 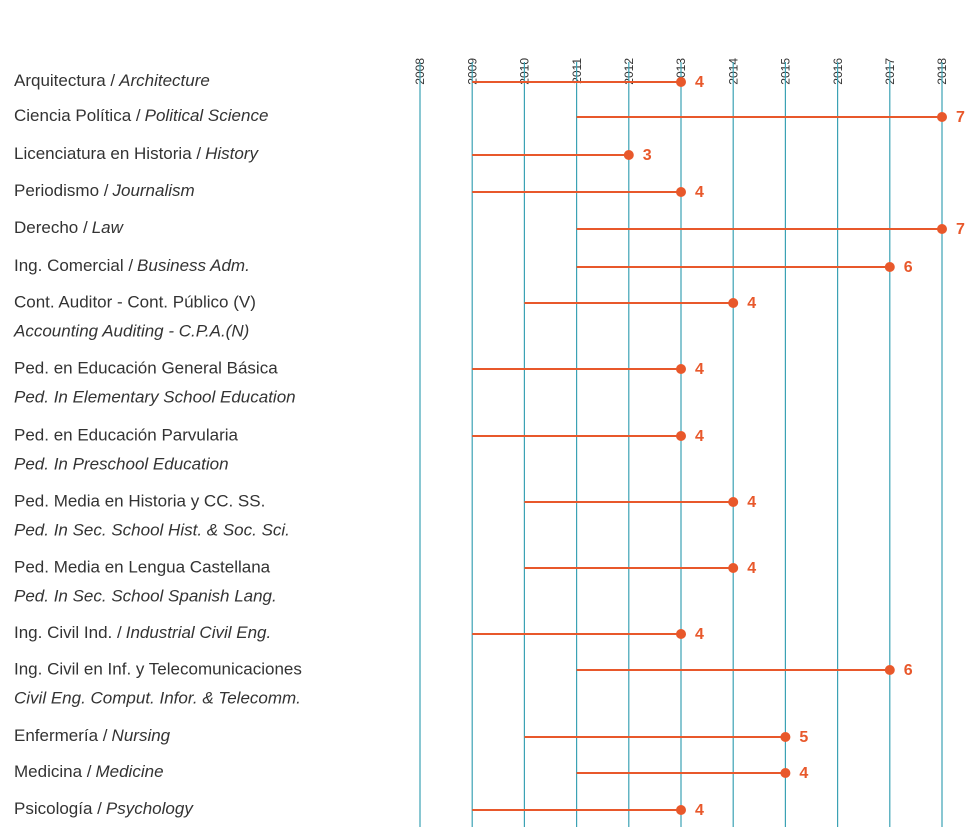 What do you see at coordinates (51, 227) in the screenshot?
I see `label-es: Derecho /` at bounding box center [51, 227].